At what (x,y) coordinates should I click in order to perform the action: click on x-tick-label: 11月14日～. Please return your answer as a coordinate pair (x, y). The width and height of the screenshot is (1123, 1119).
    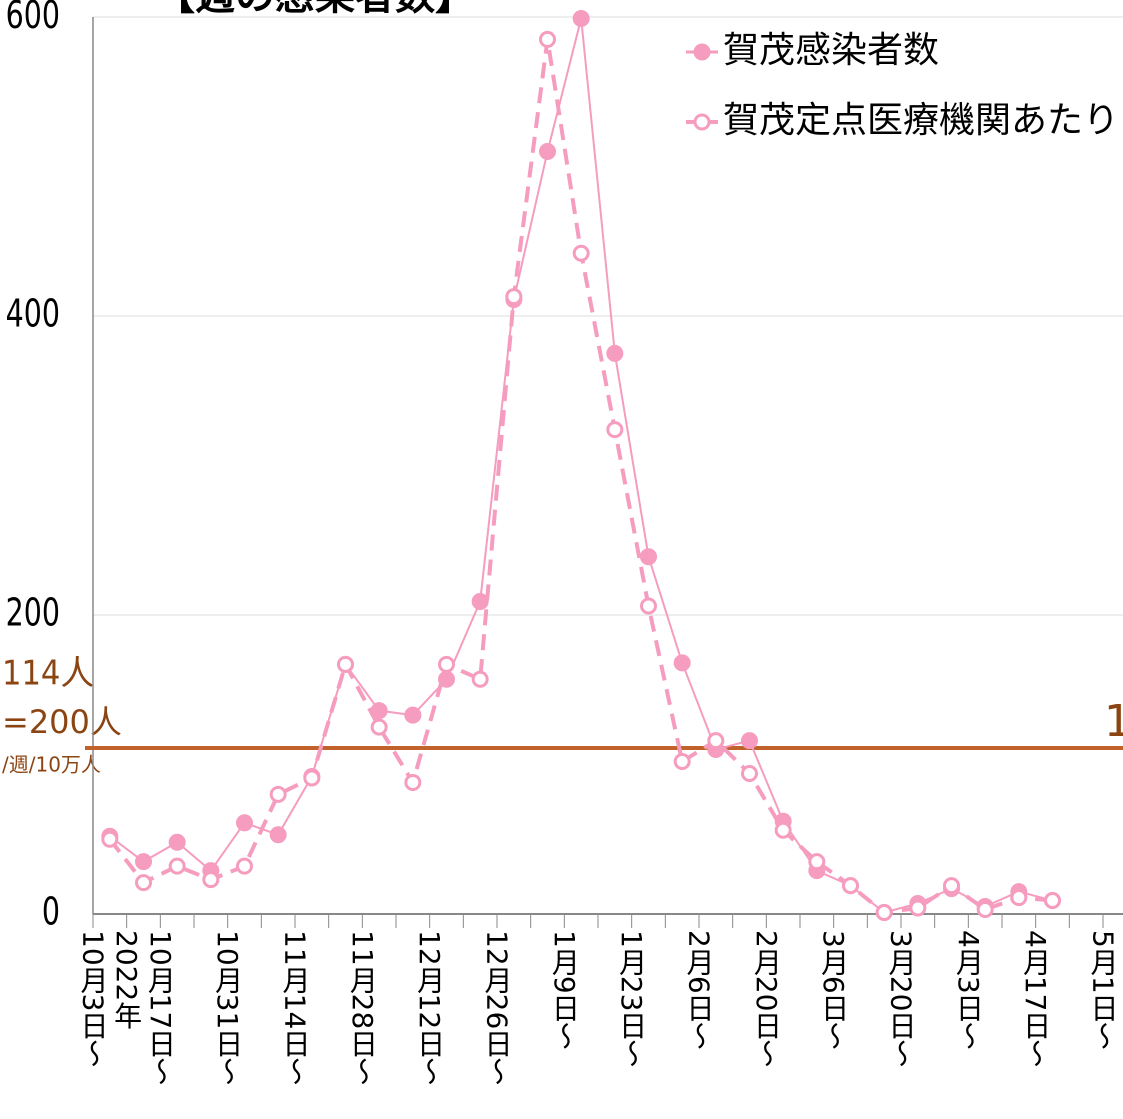
    Looking at the image, I should click on (295, 1007).